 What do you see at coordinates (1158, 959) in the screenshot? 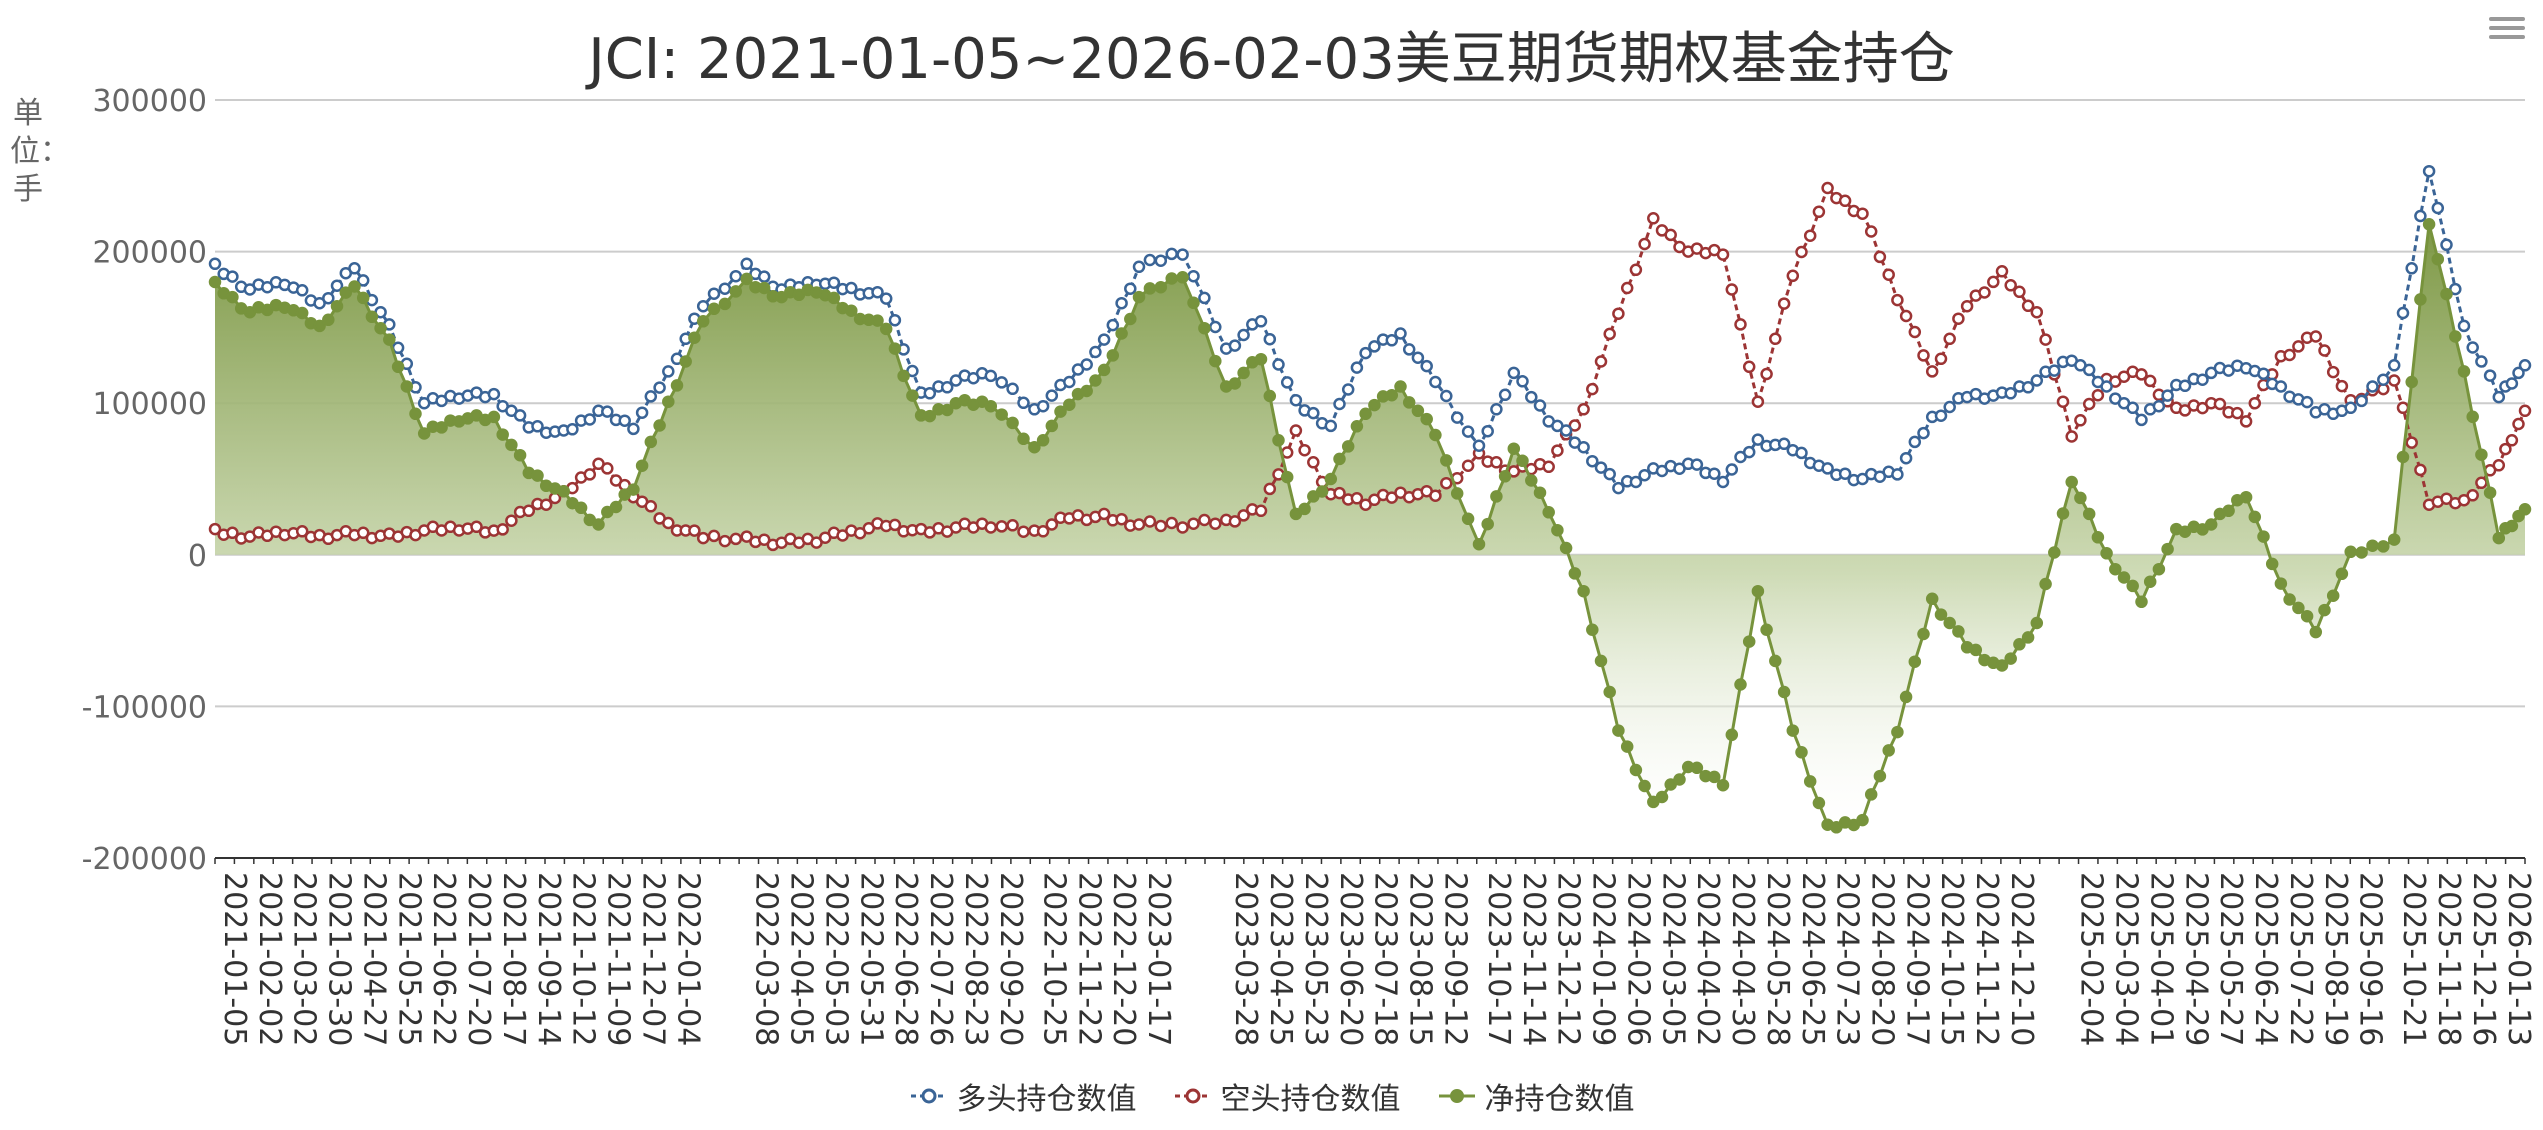
I see `x-tick-label: 2023-01-17` at bounding box center [1158, 959].